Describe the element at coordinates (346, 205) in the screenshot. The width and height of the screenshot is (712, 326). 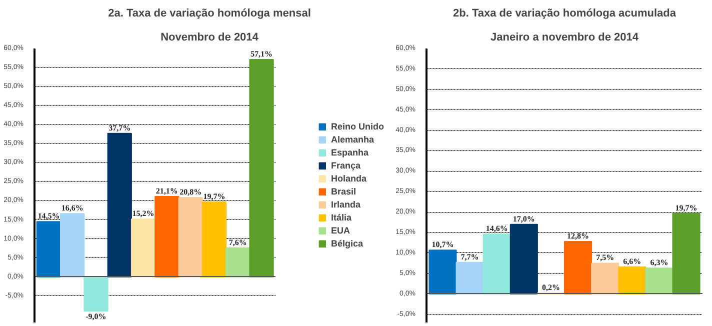
I see `legend-label: Irlanda` at that location.